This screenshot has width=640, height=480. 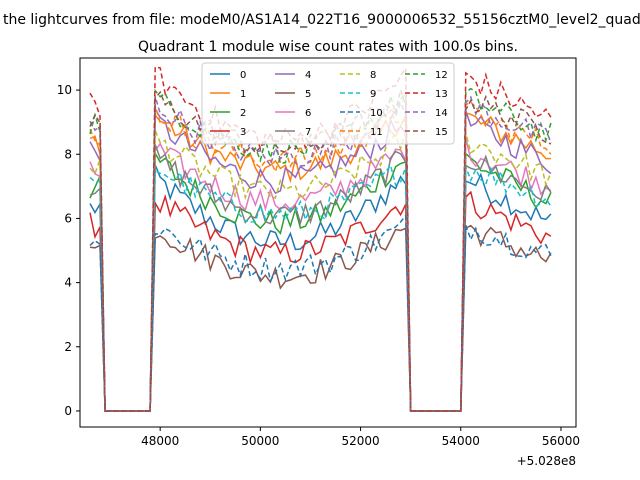 What do you see at coordinates (373, 94) in the screenshot?
I see `legend-label: 9` at bounding box center [373, 94].